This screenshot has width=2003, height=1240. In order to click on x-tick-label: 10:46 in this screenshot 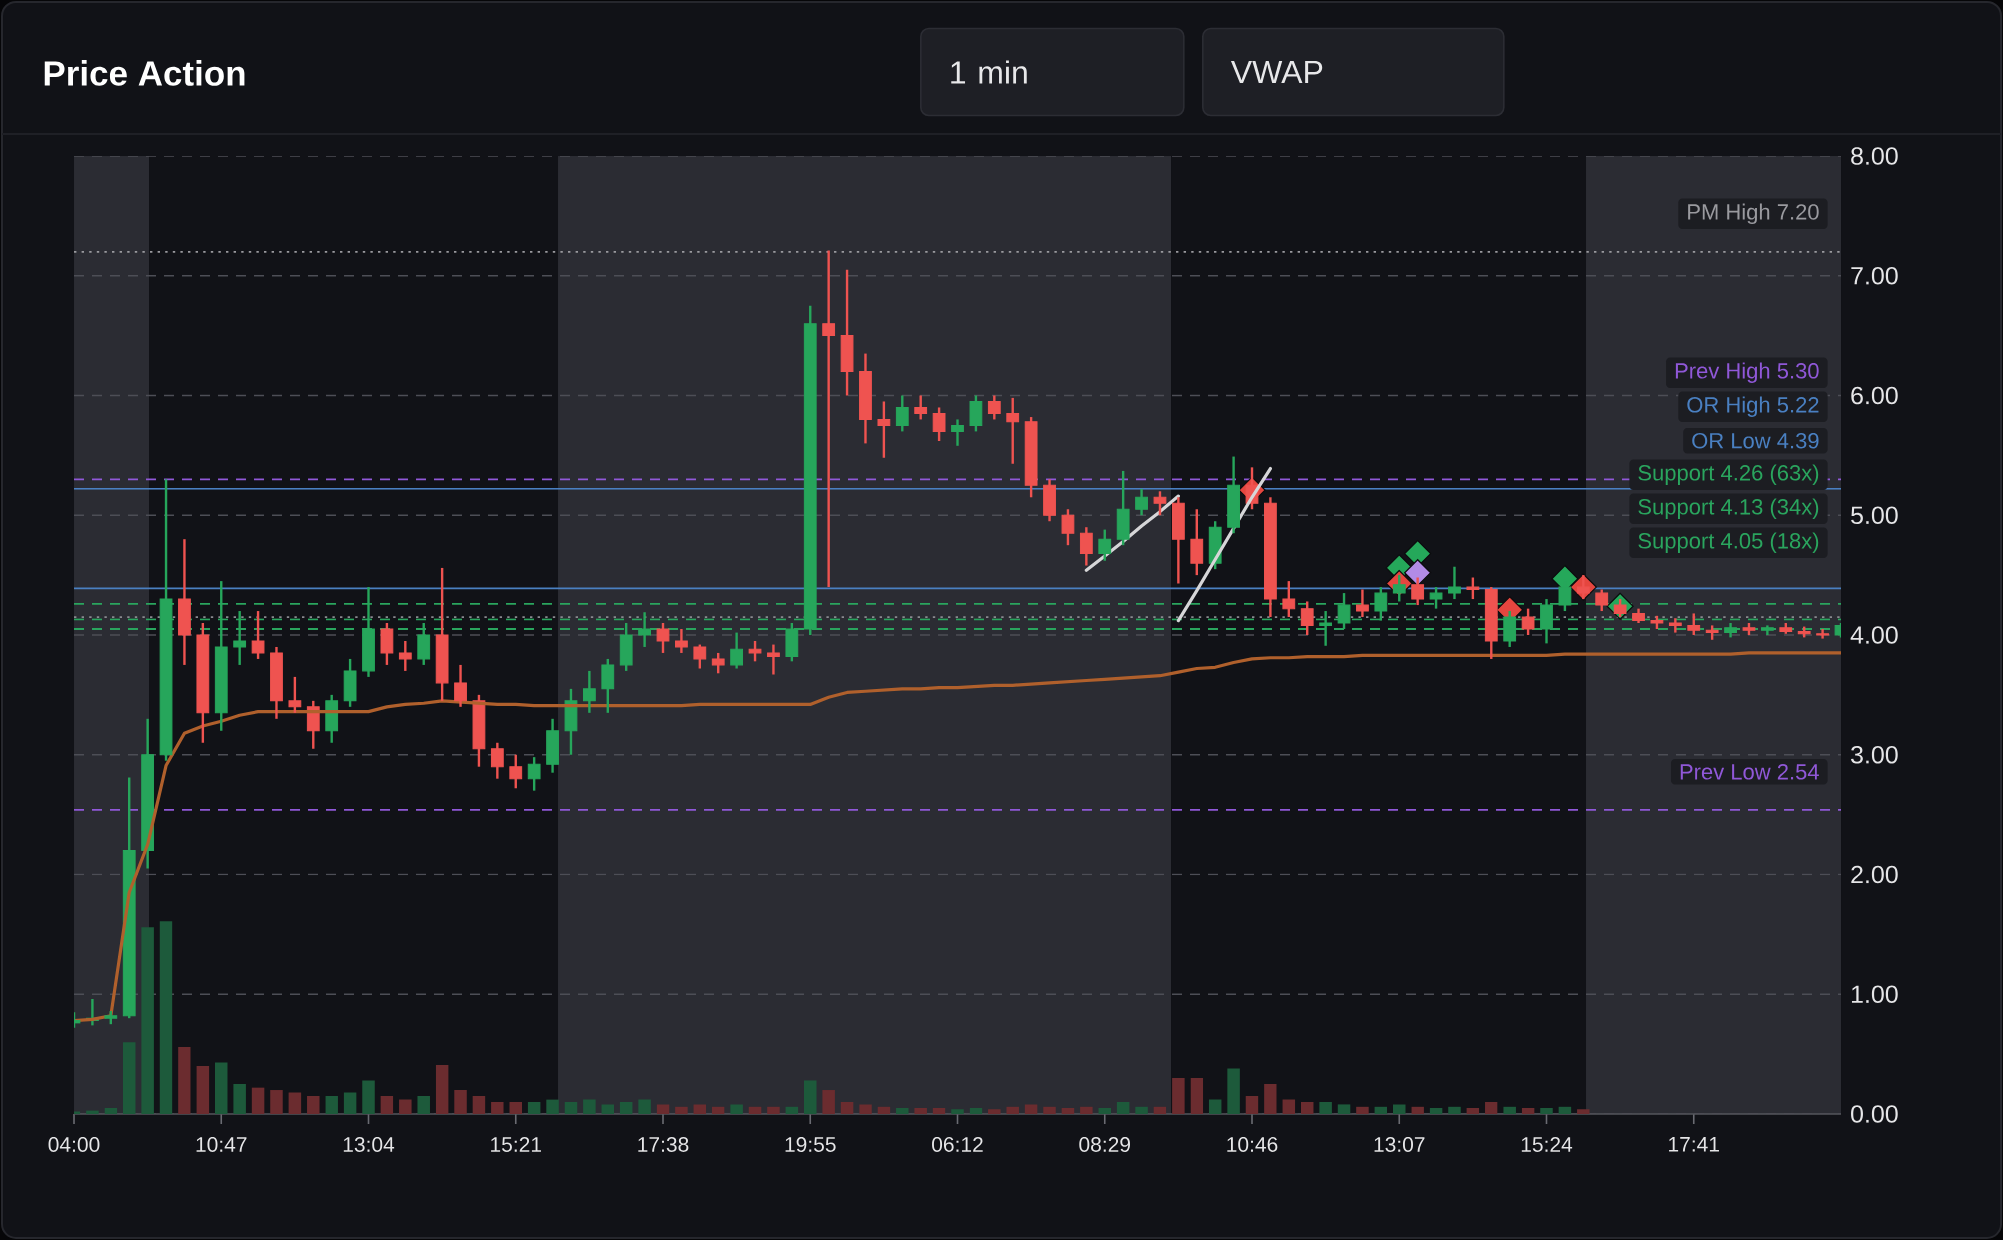, I will do `click(1252, 1144)`.